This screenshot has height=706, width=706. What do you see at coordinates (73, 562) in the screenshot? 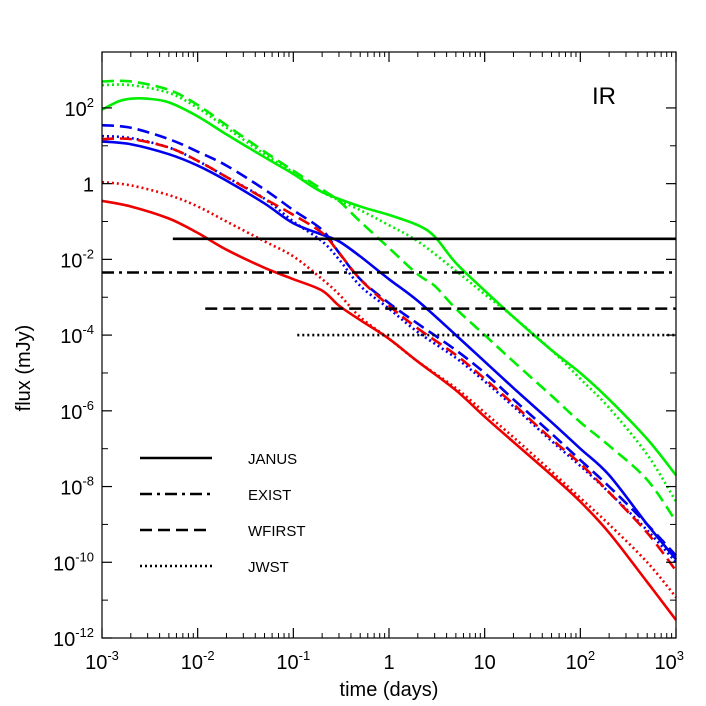
I see `y-tick-label: 10⁻¹⁰` at bounding box center [73, 562].